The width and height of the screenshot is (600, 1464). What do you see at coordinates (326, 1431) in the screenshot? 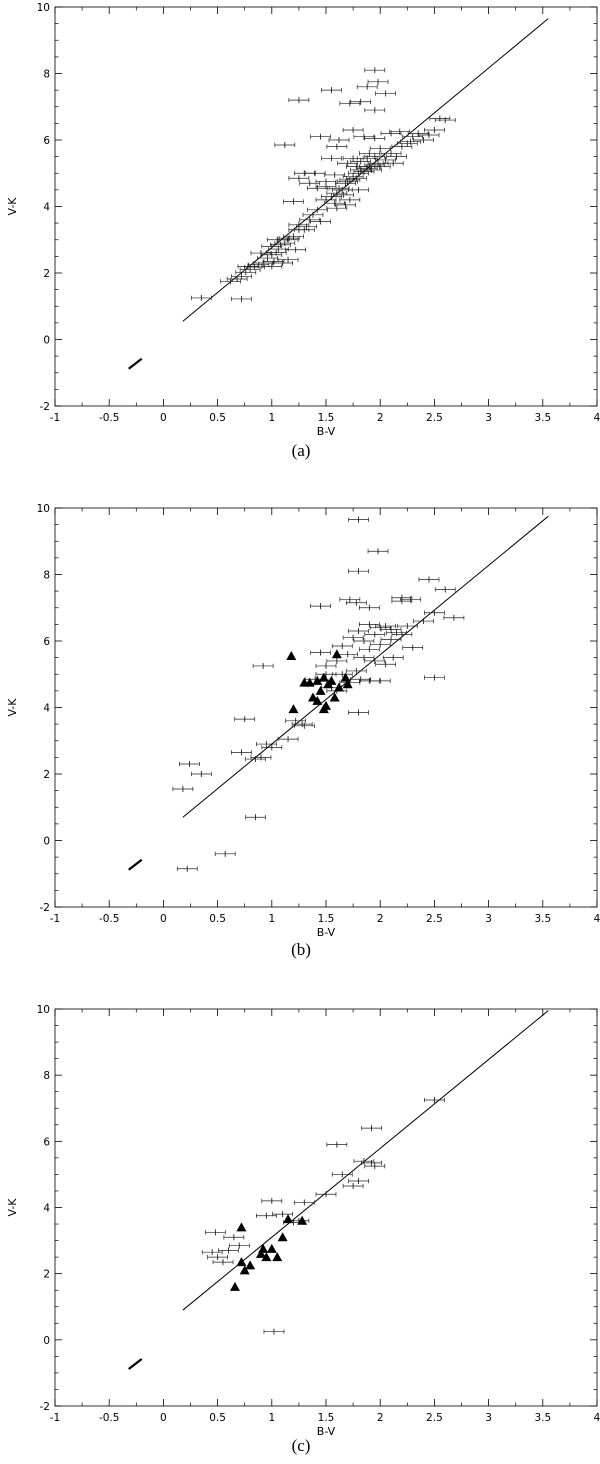
I see `x-axis-label: B-V` at bounding box center [326, 1431].